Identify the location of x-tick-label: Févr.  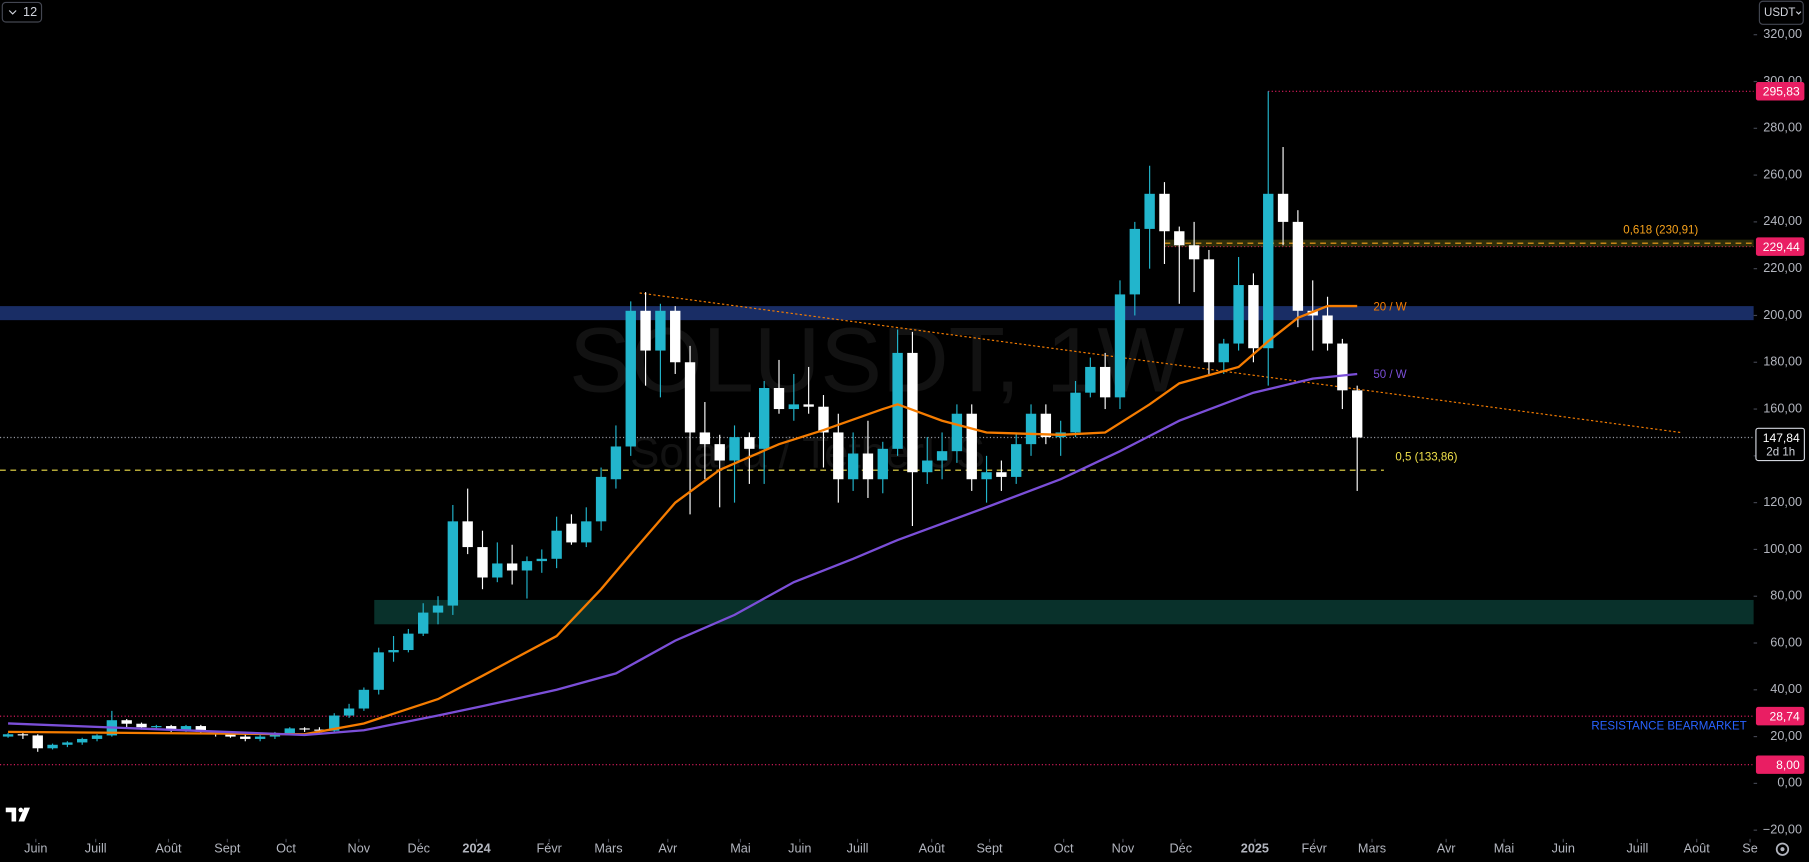
(1315, 849).